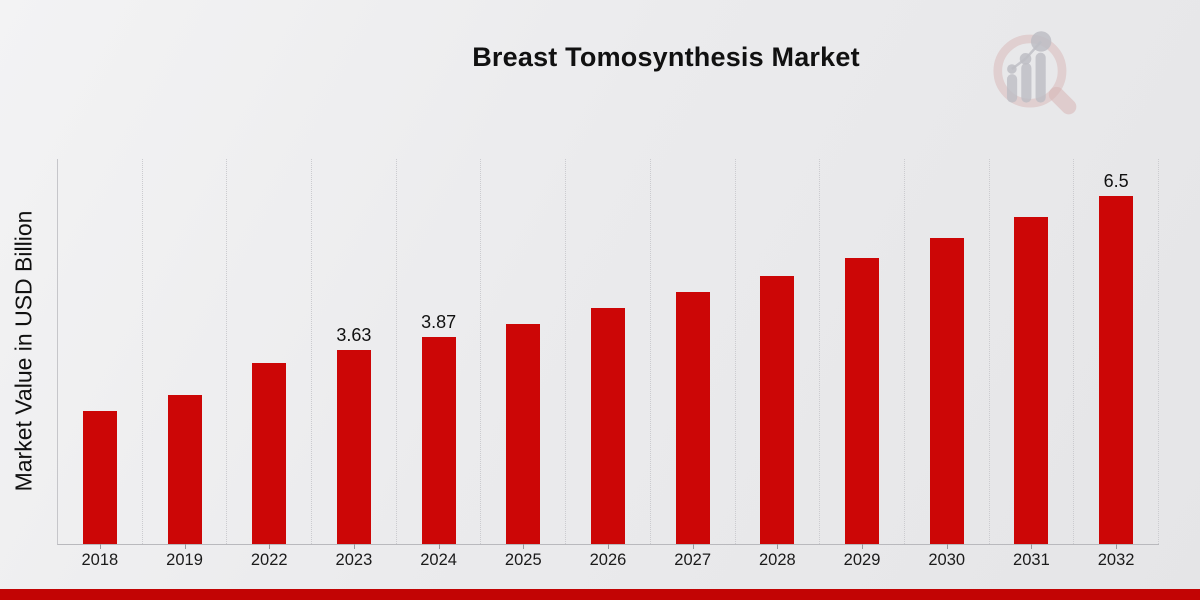 This screenshot has width=1200, height=600. I want to click on bar-2019, so click(184, 469).